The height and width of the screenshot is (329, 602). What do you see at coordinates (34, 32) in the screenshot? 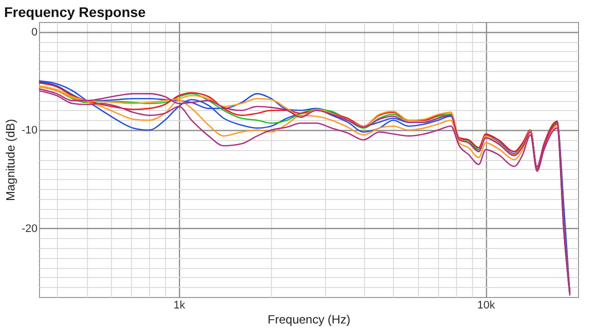
I see `y-tick-label: 0` at bounding box center [34, 32].